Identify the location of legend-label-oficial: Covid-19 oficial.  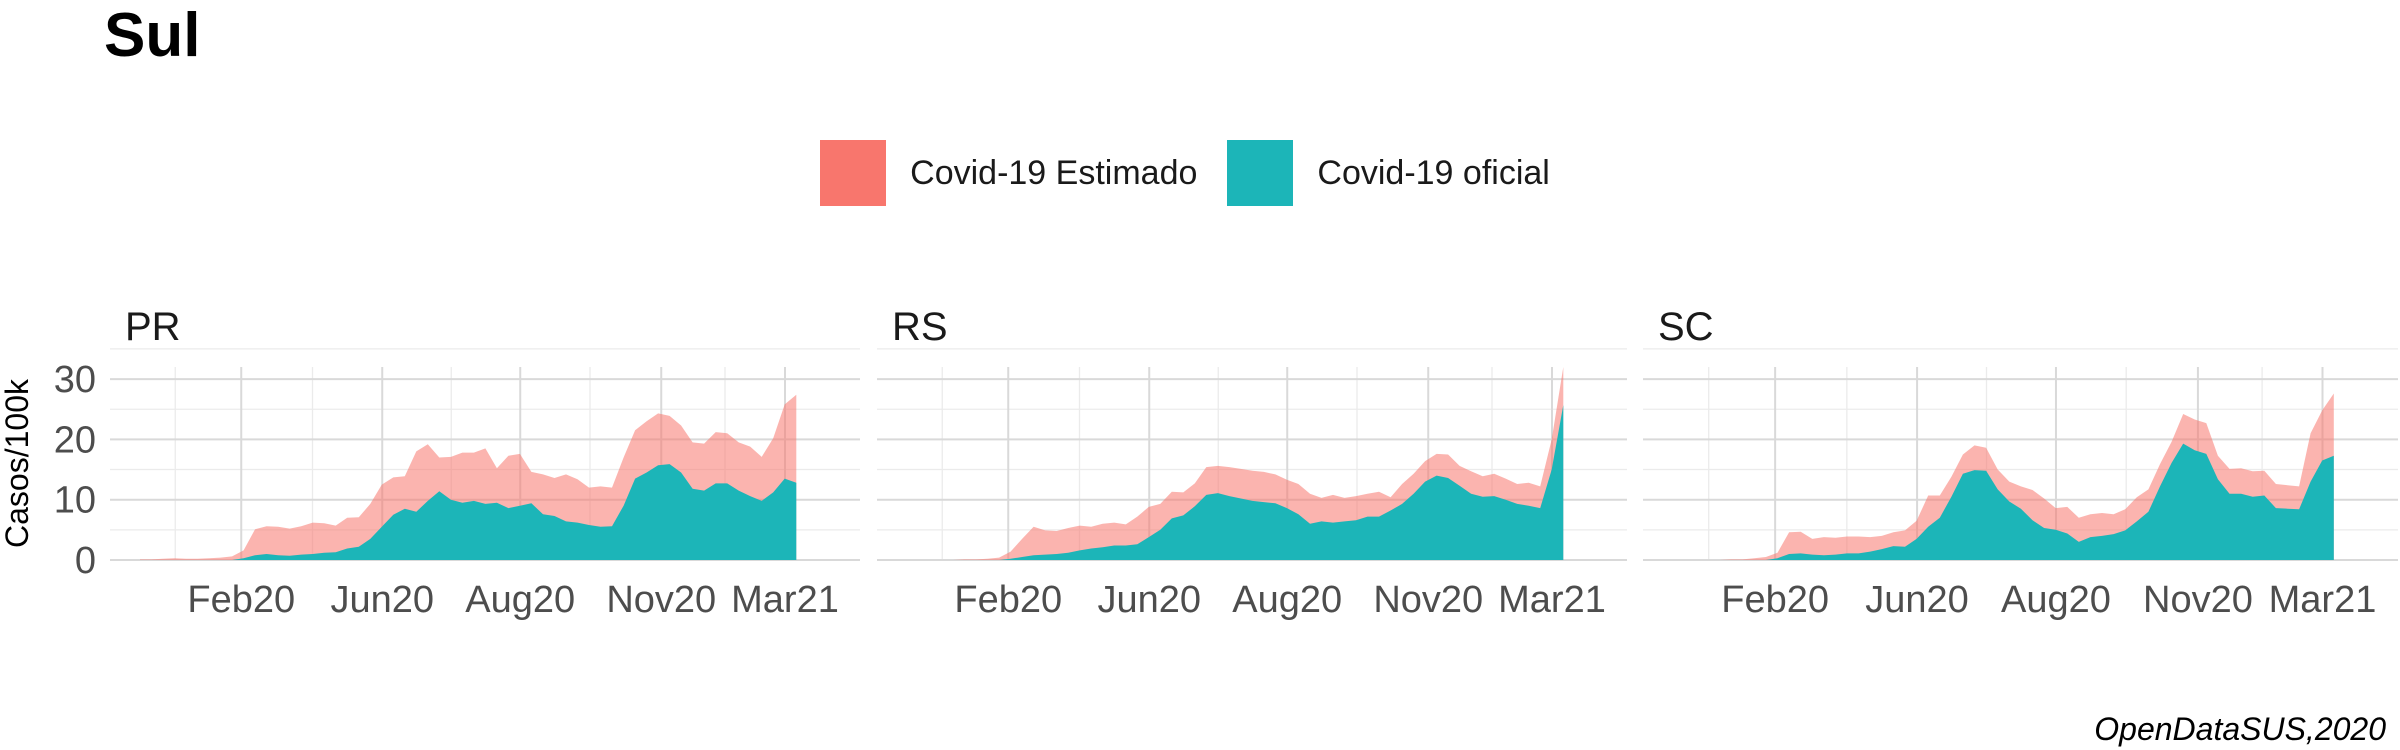
(1433, 172).